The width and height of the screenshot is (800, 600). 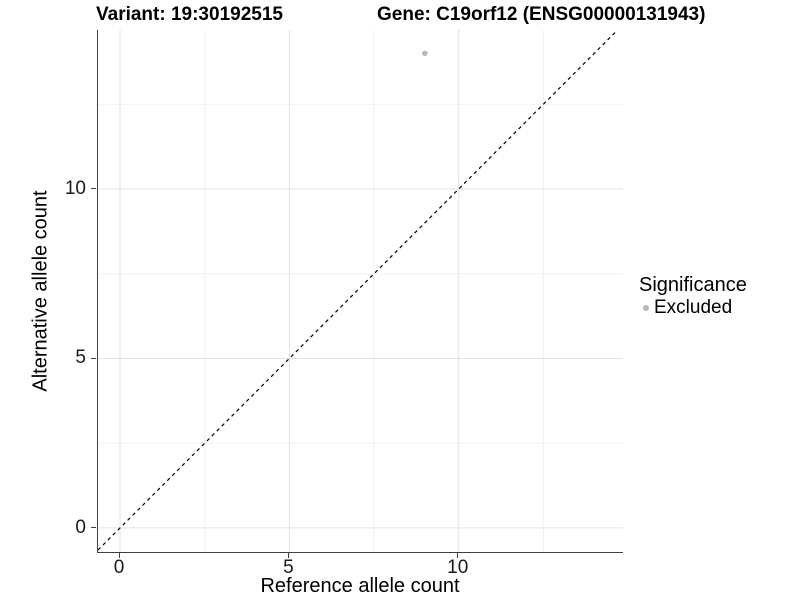 What do you see at coordinates (693, 285) in the screenshot?
I see `legend-title: Significance` at bounding box center [693, 285].